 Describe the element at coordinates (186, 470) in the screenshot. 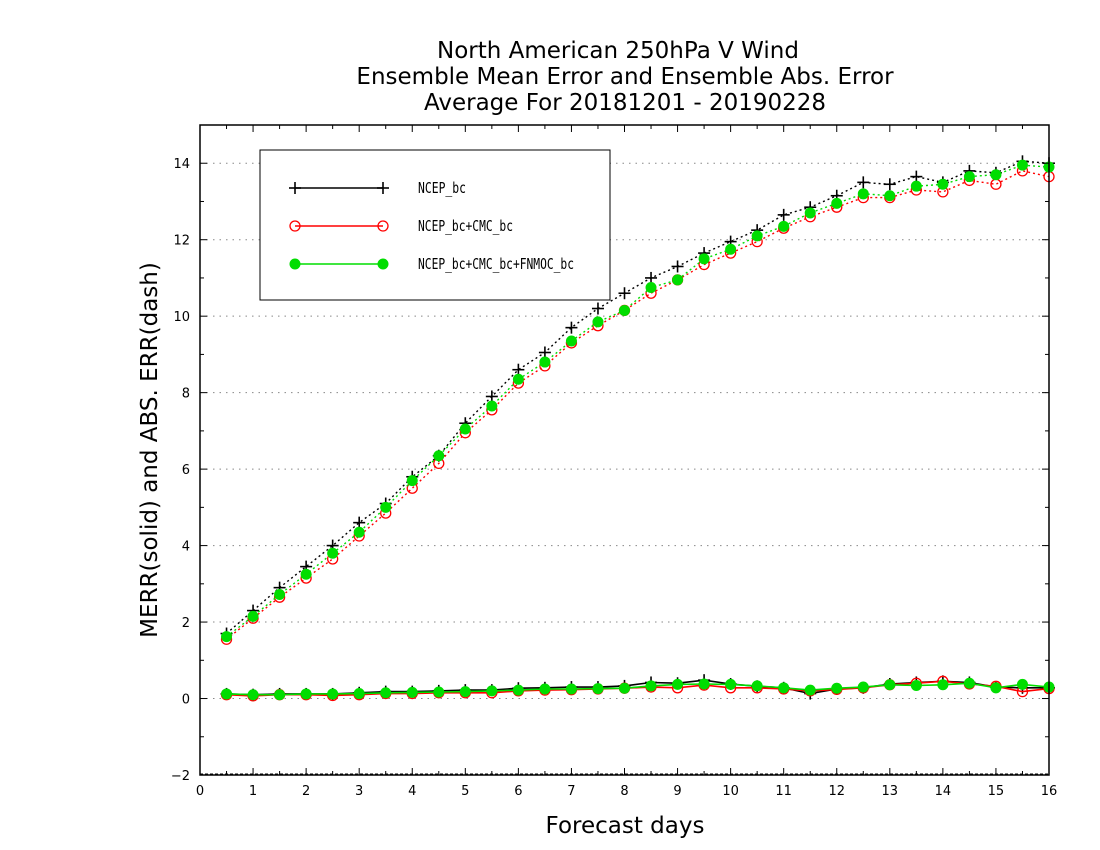

I see `y-tick-label: 6` at that location.